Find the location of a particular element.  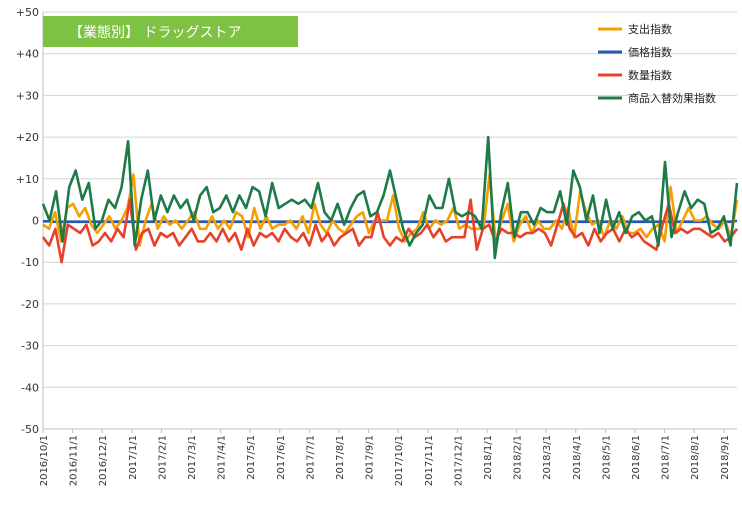

y-tick-label: +40 is located at coordinates (27, 54).